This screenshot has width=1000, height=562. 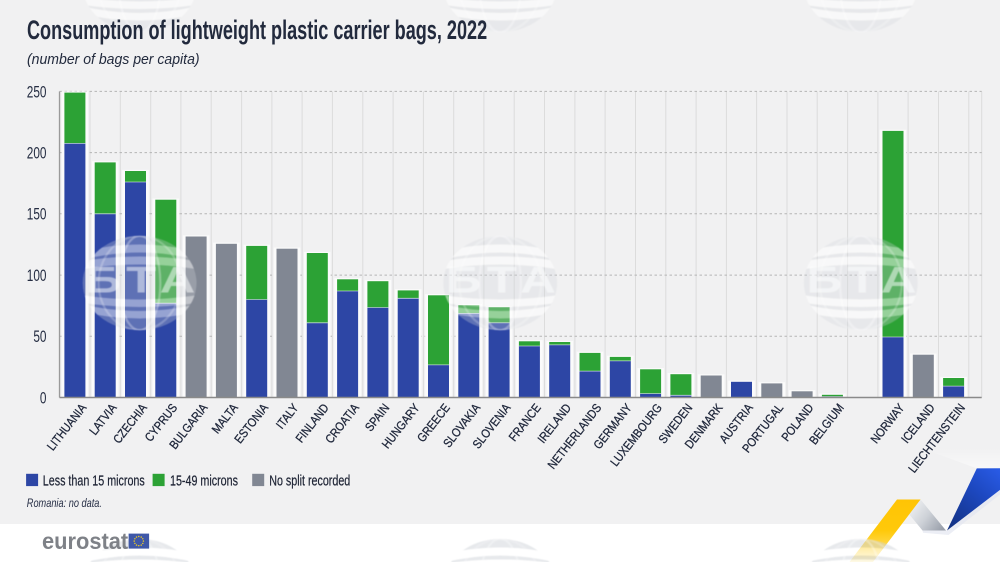 I want to click on svg-text: 0, so click(x=43, y=399).